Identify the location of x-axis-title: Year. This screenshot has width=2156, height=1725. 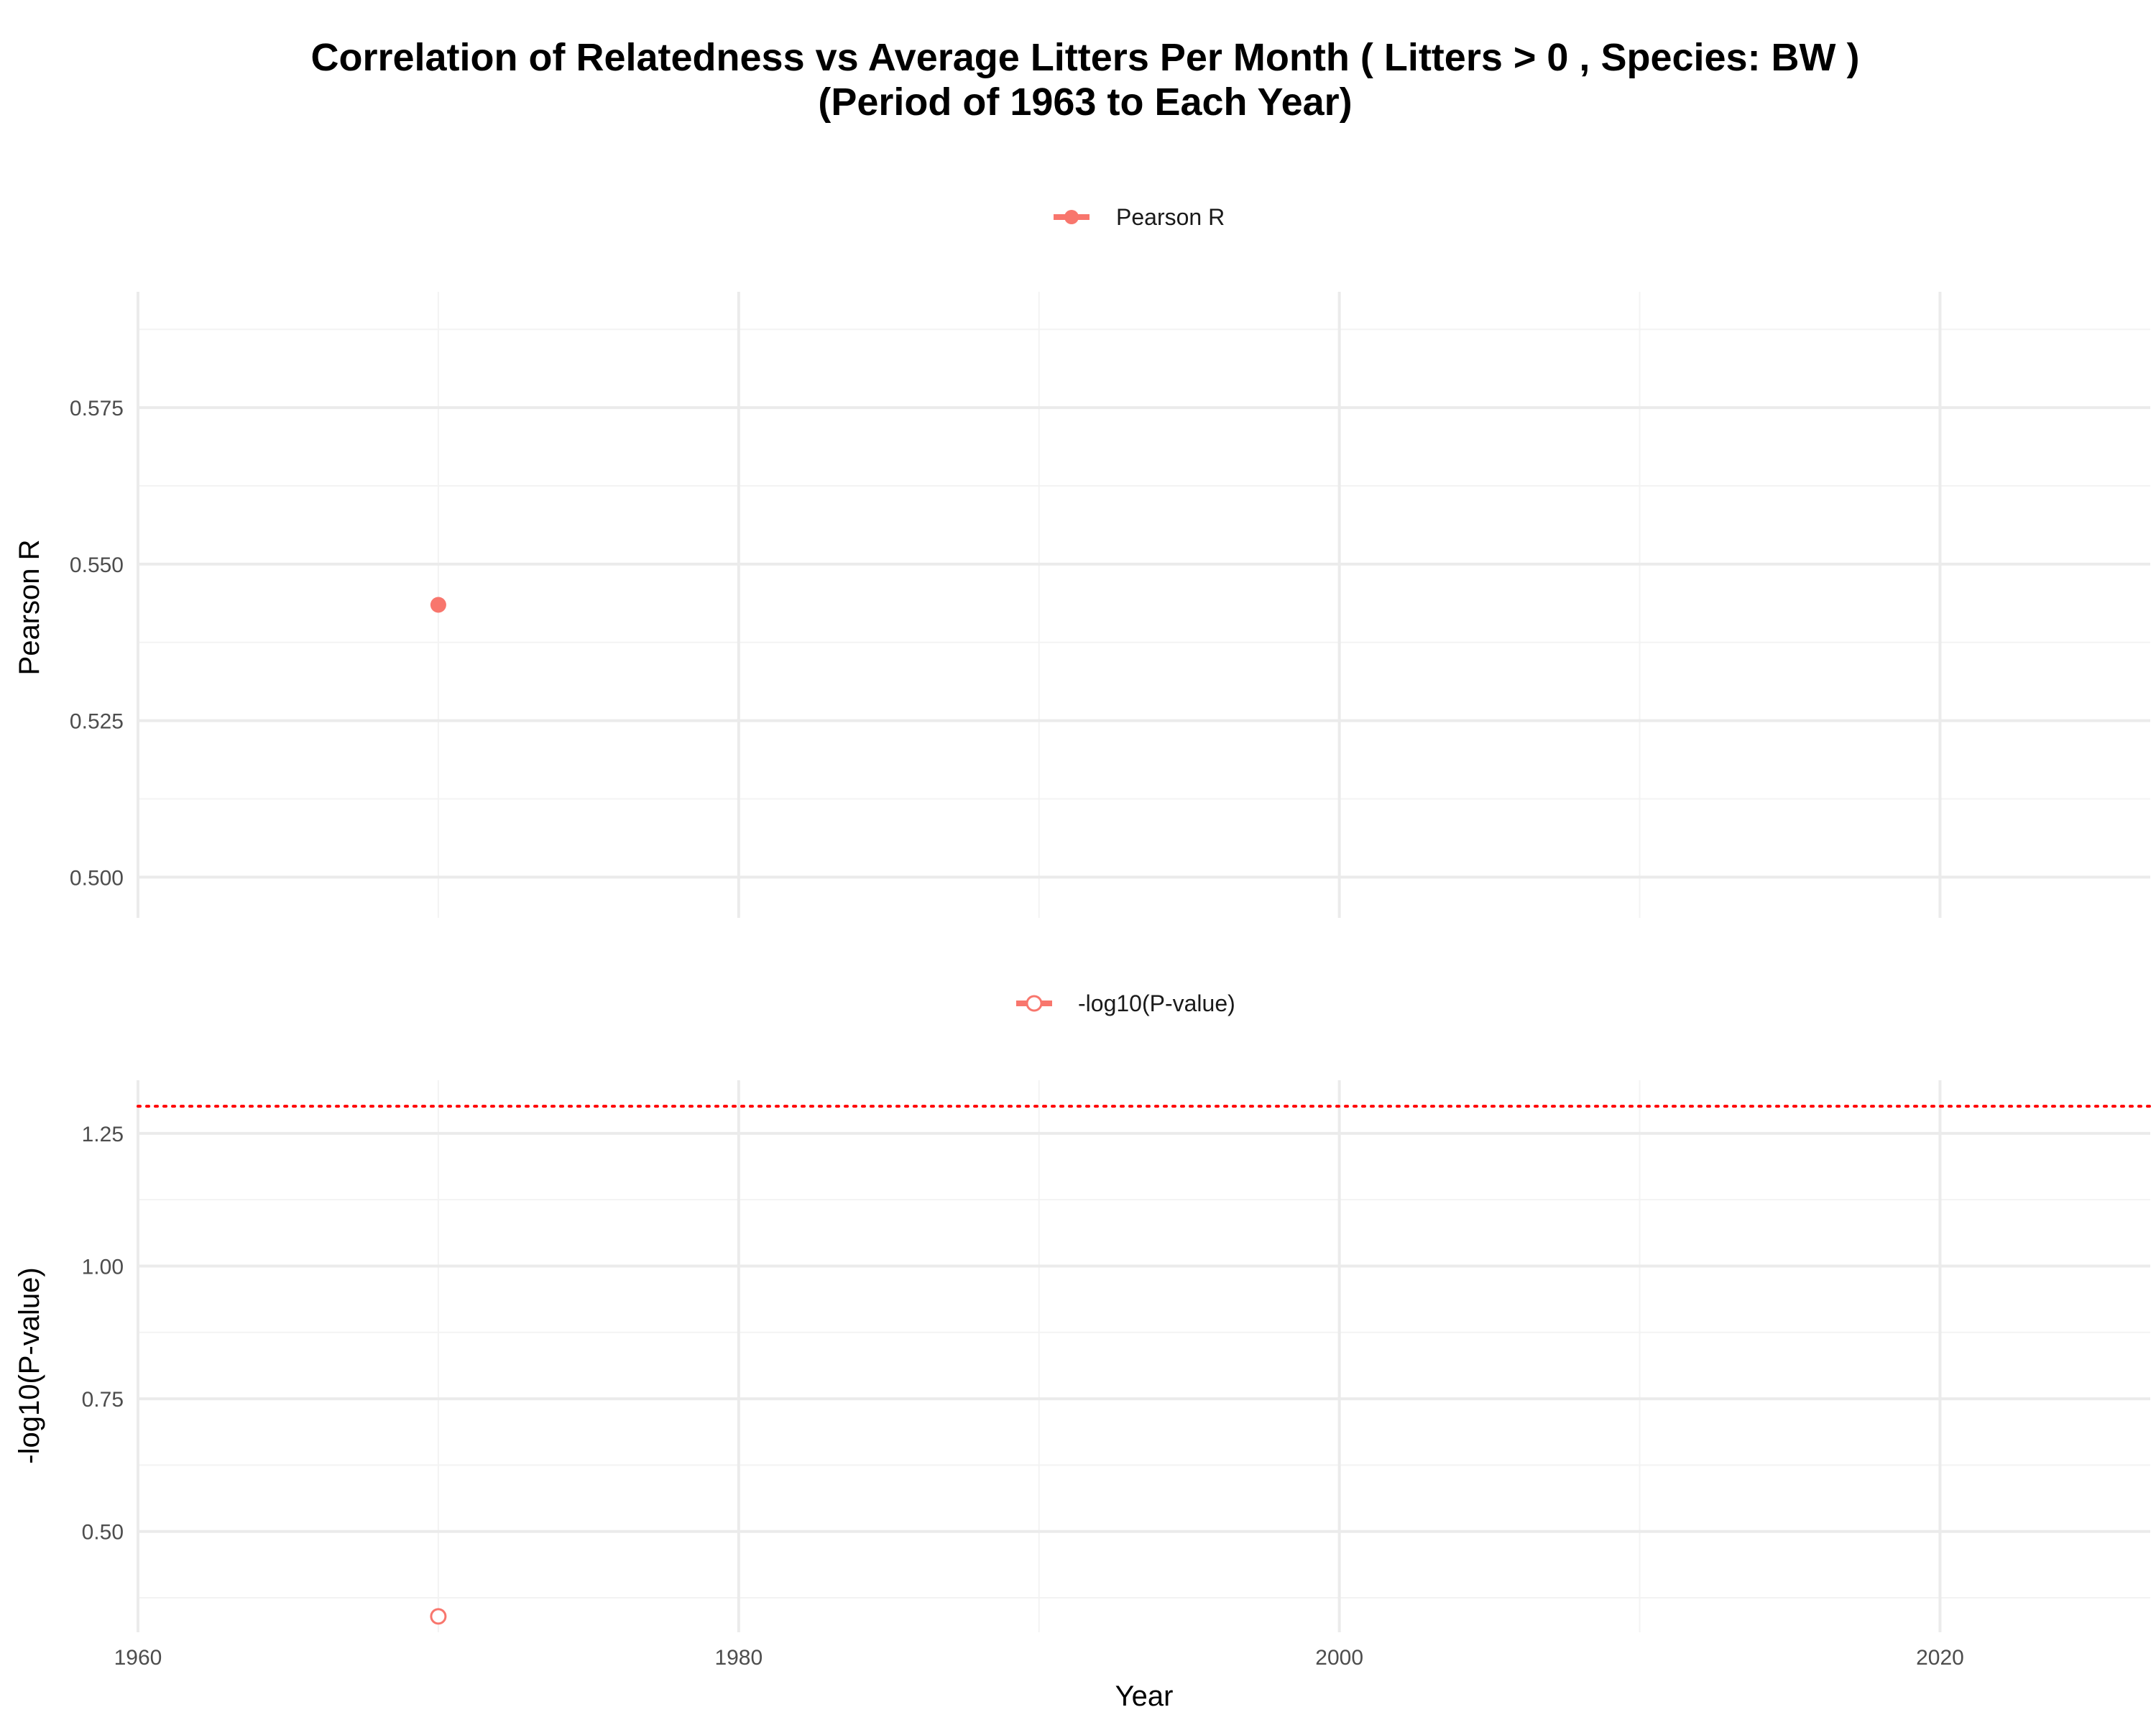
(1144, 1696).